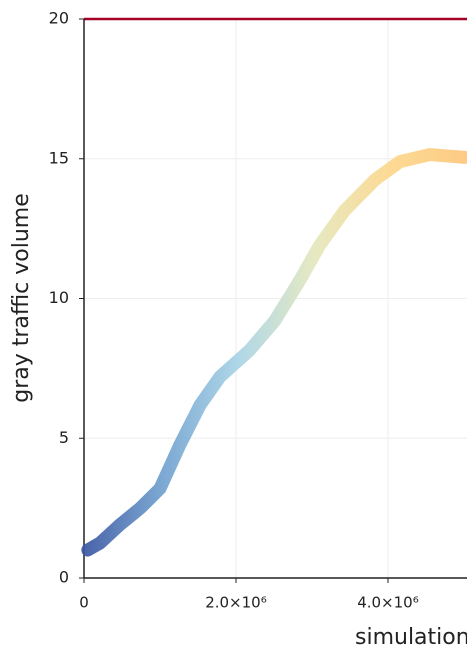 The image size is (467, 657). Describe the element at coordinates (59, 18) in the screenshot. I see `y-tick-label: 20` at that location.